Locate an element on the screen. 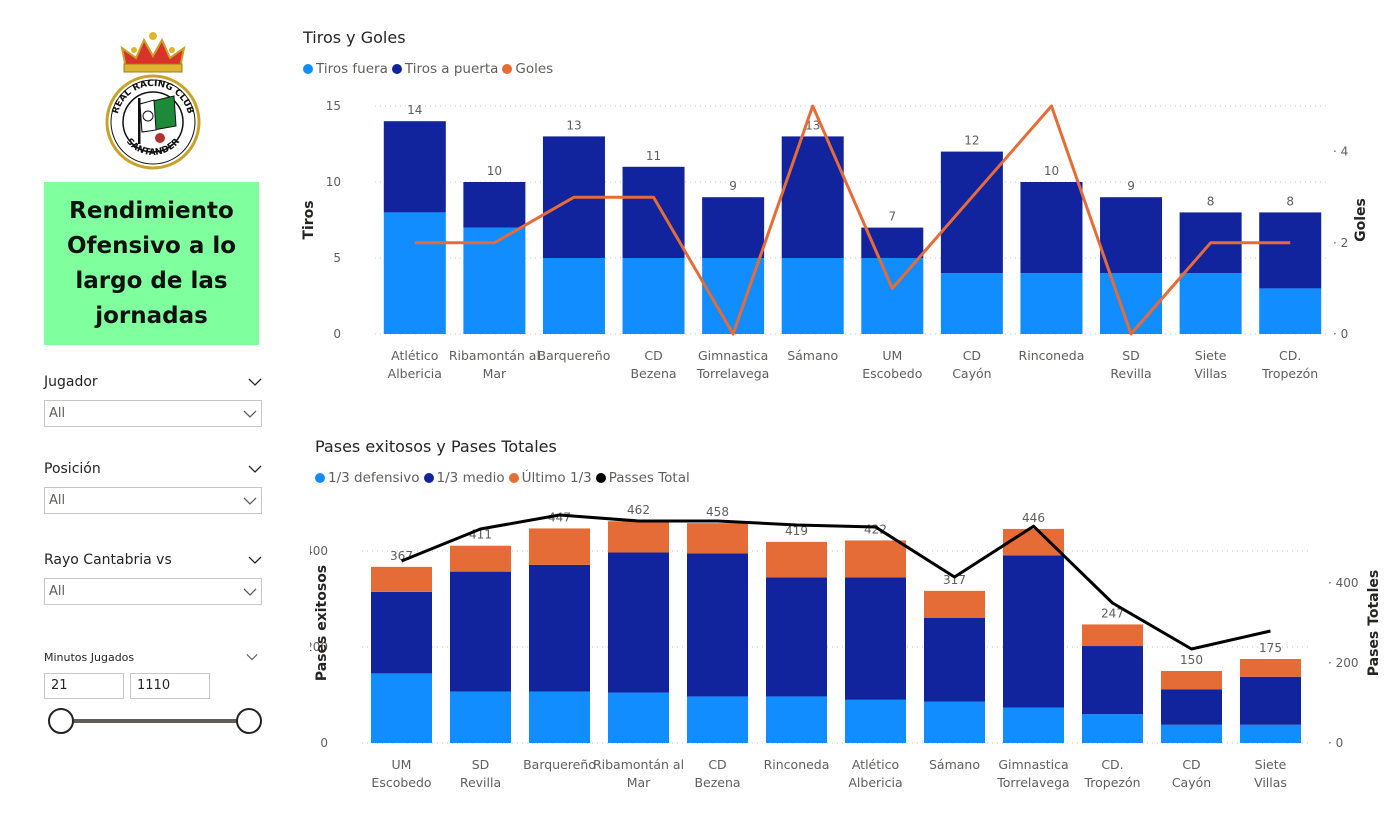 Image resolution: width=1396 pixels, height=813 pixels. data-label-total: 14 is located at coordinates (414, 110).